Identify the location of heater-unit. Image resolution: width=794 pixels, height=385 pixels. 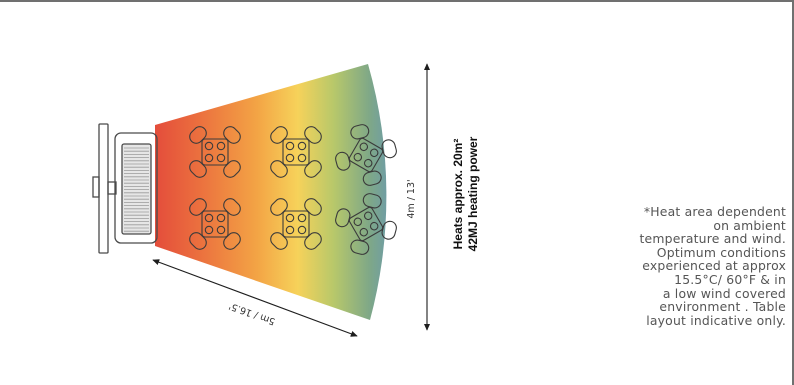
(125, 188).